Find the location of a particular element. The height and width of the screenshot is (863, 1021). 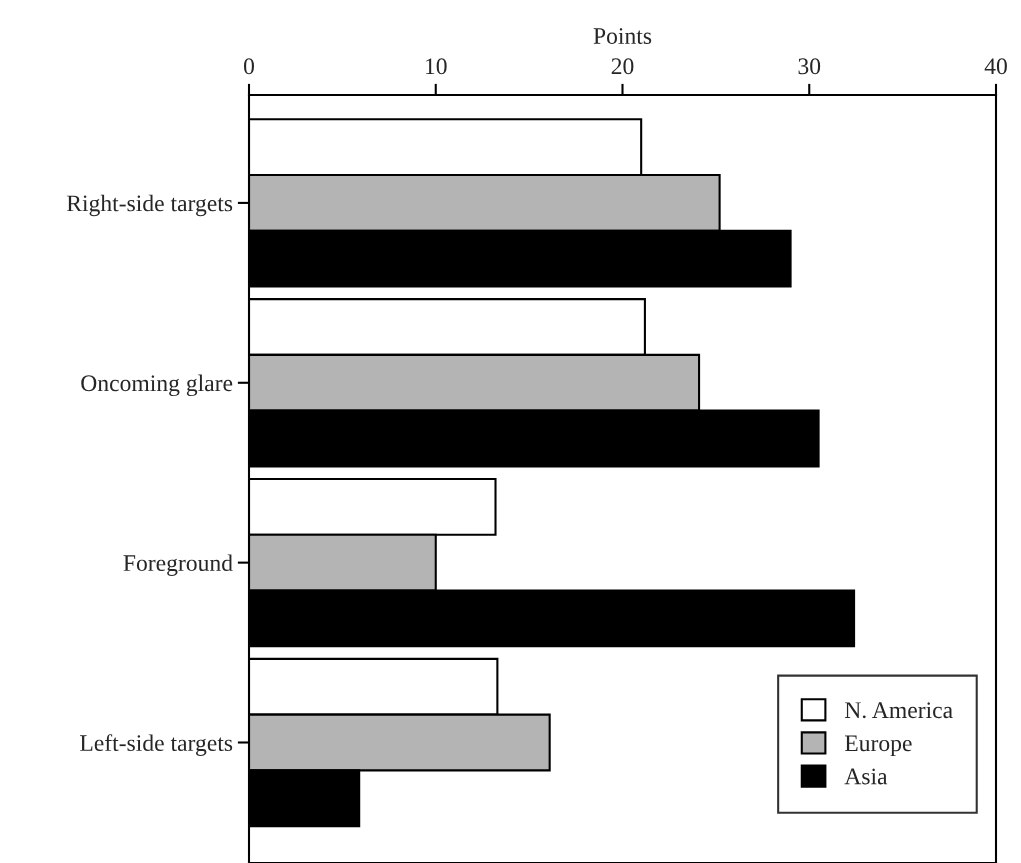

legend-label: Asia is located at coordinates (866, 776).